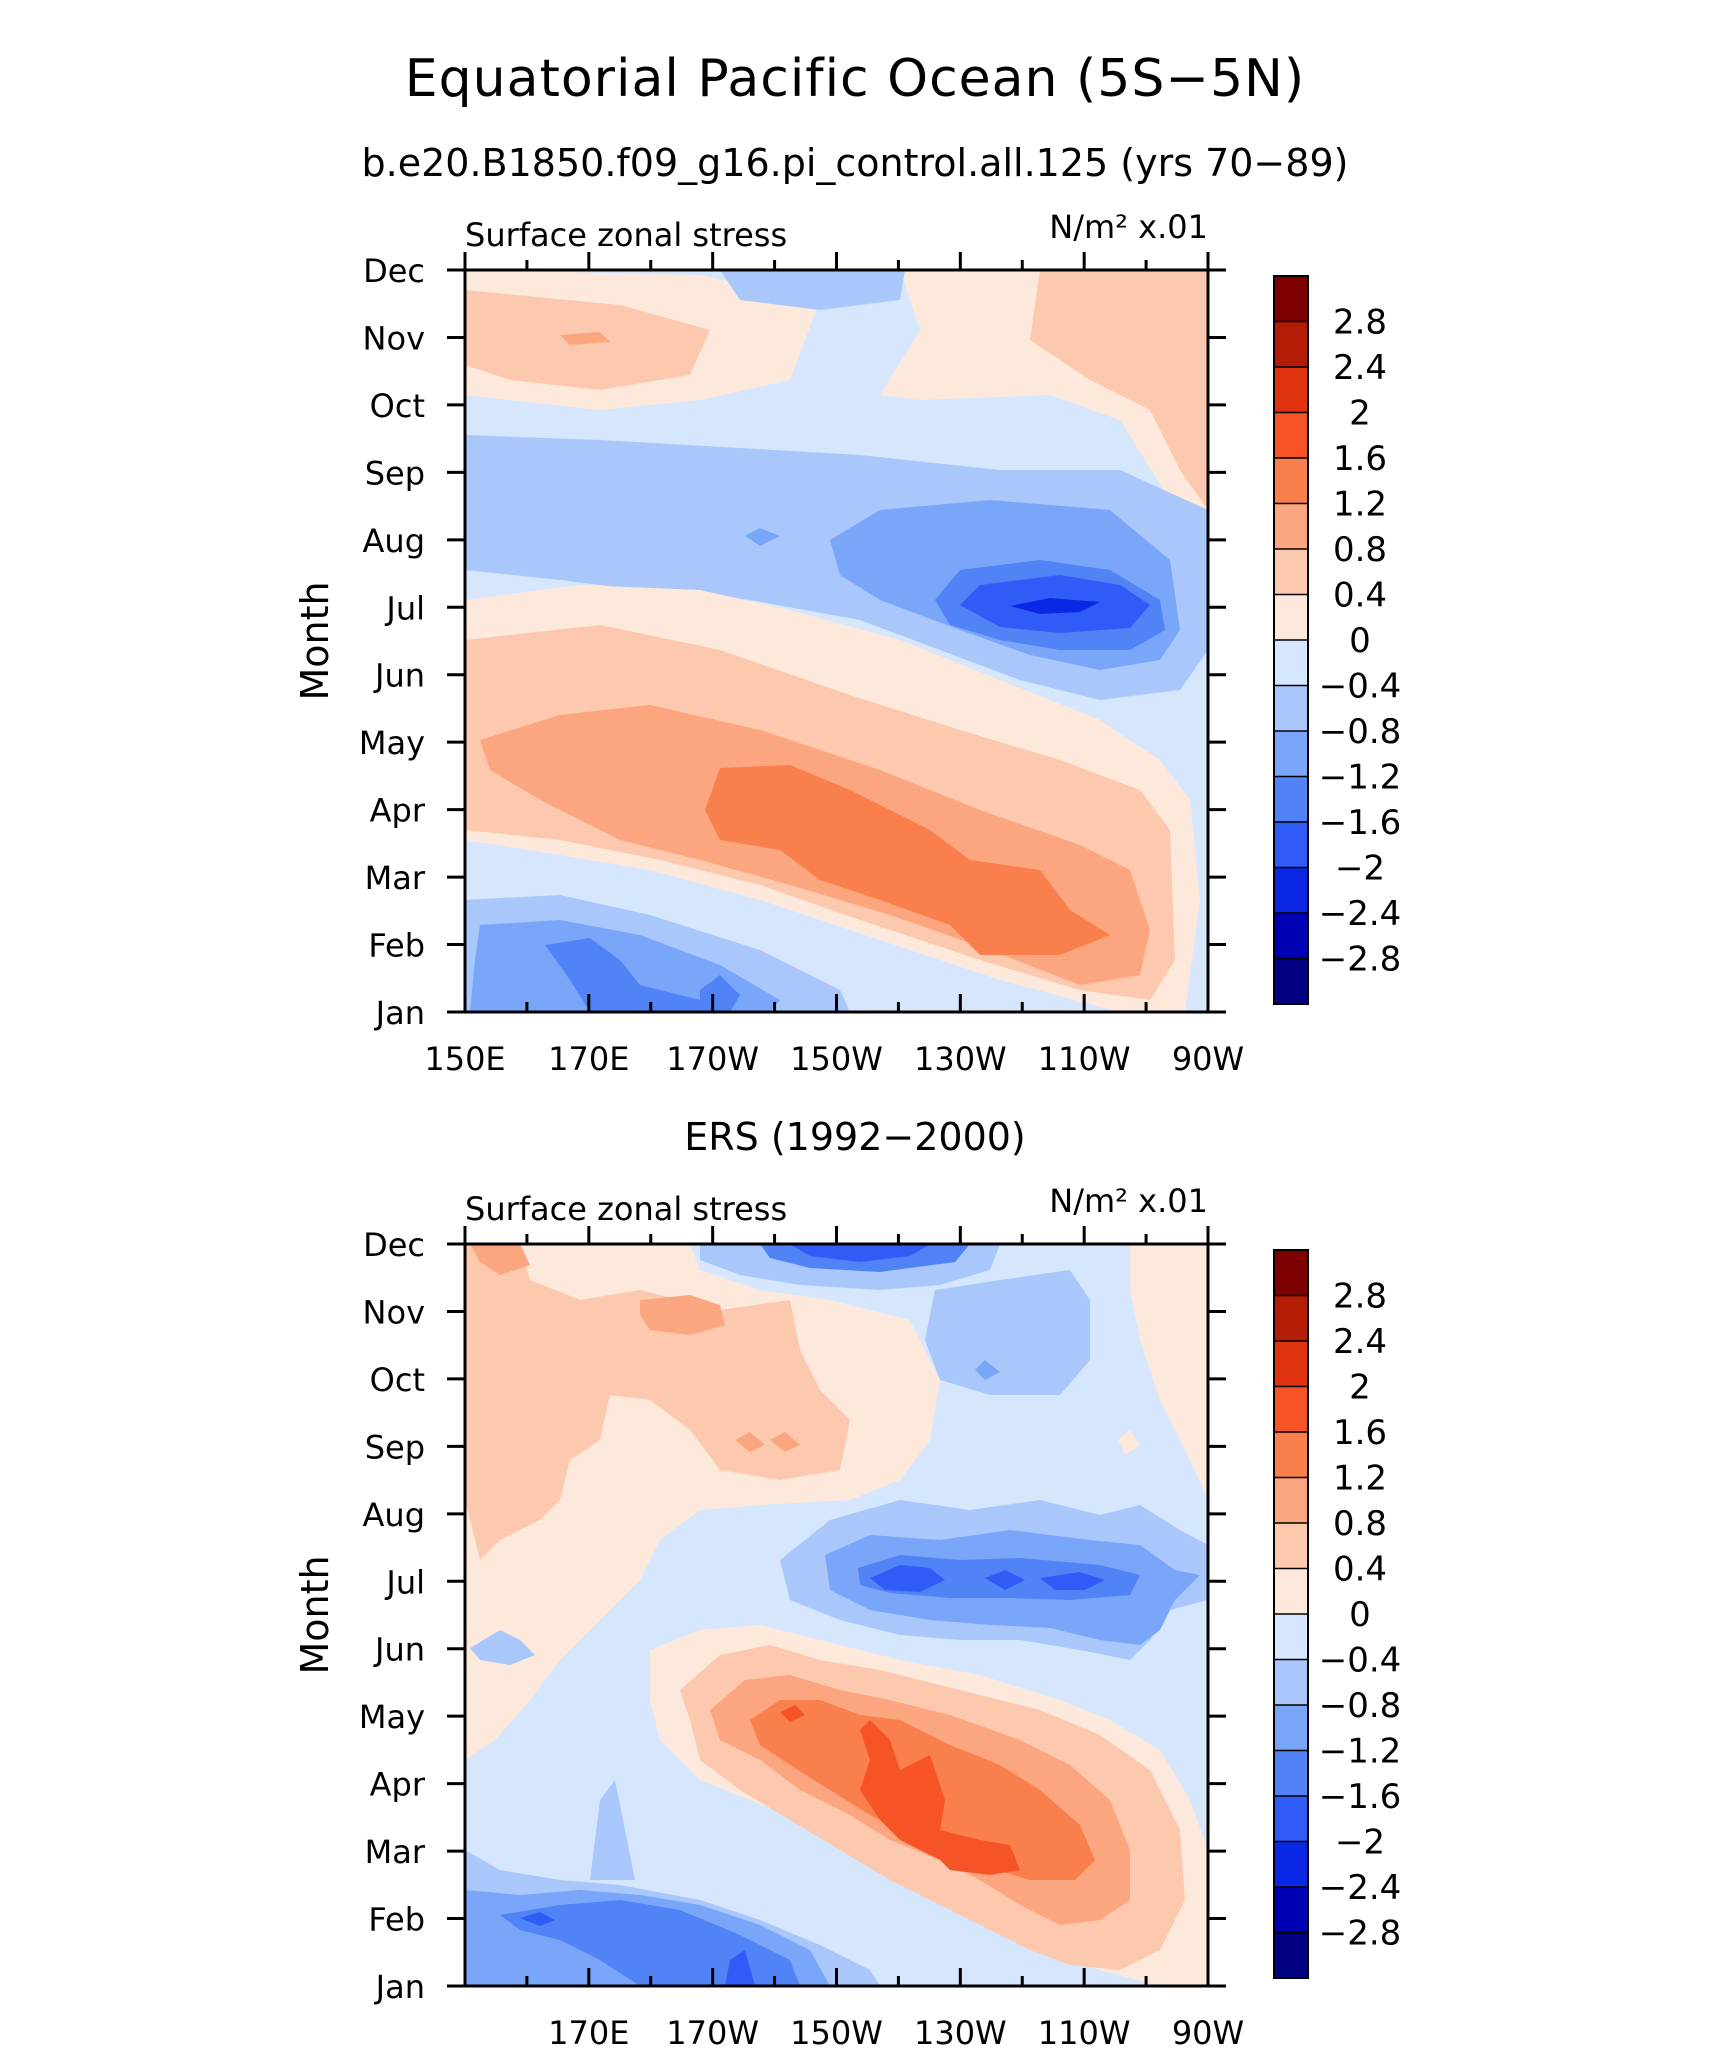 The image size is (1710, 2059). Describe the element at coordinates (960, 1059) in the screenshot. I see `x-tick-label: 130W` at that location.